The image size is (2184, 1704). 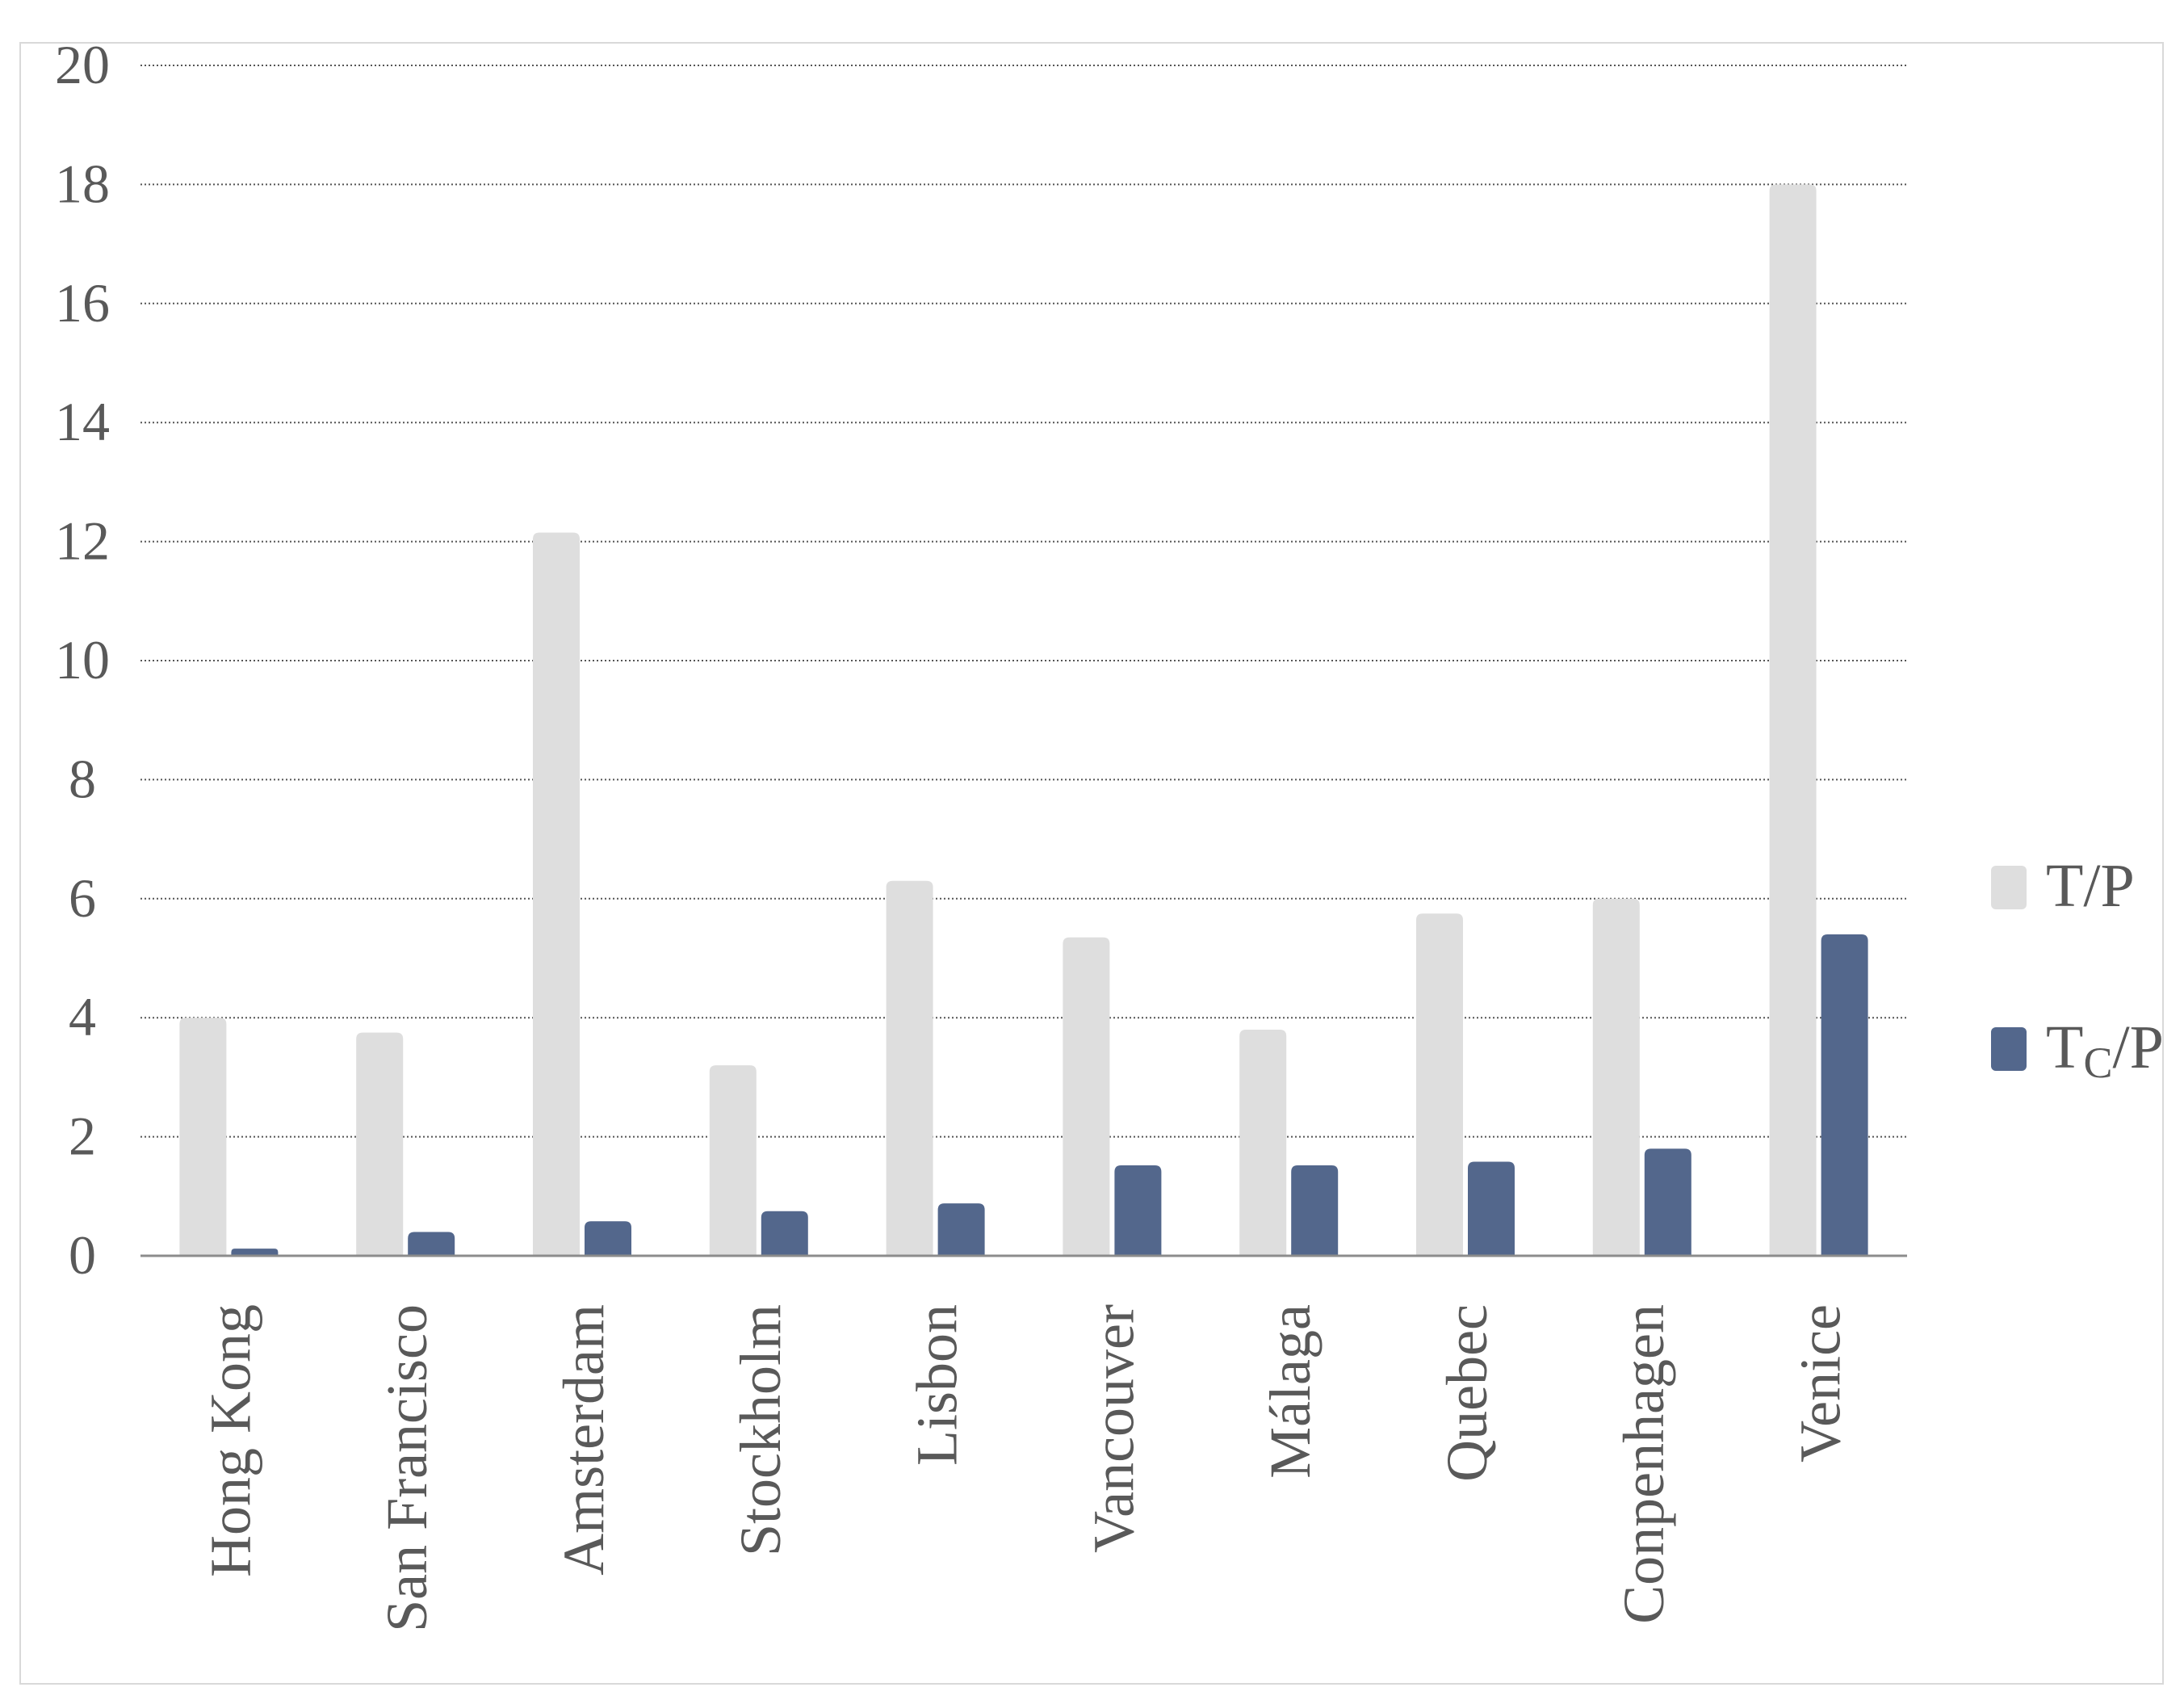 What do you see at coordinates (82, 69) in the screenshot?
I see `y-tick-label: 20` at bounding box center [82, 69].